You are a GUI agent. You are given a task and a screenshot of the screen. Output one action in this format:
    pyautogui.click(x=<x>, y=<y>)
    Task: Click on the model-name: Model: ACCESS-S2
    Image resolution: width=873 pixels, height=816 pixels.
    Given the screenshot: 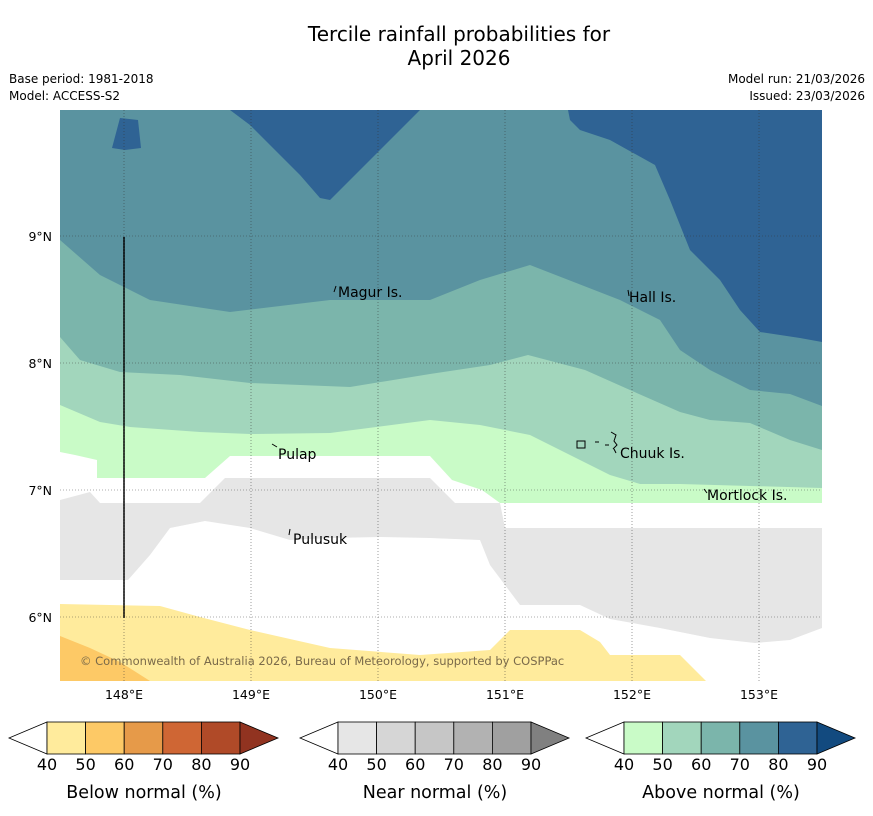 What is the action you would take?
    pyautogui.click(x=65, y=96)
    